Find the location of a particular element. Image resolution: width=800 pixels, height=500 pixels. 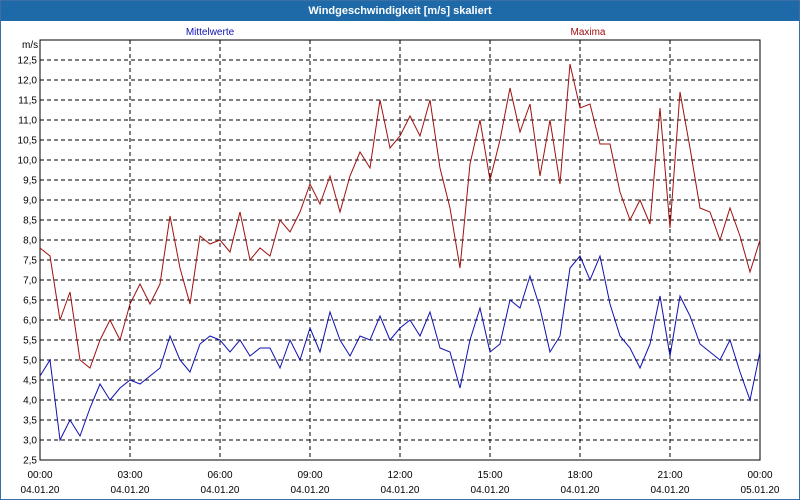

y-tick-label: 7,0 is located at coordinates (30, 281).